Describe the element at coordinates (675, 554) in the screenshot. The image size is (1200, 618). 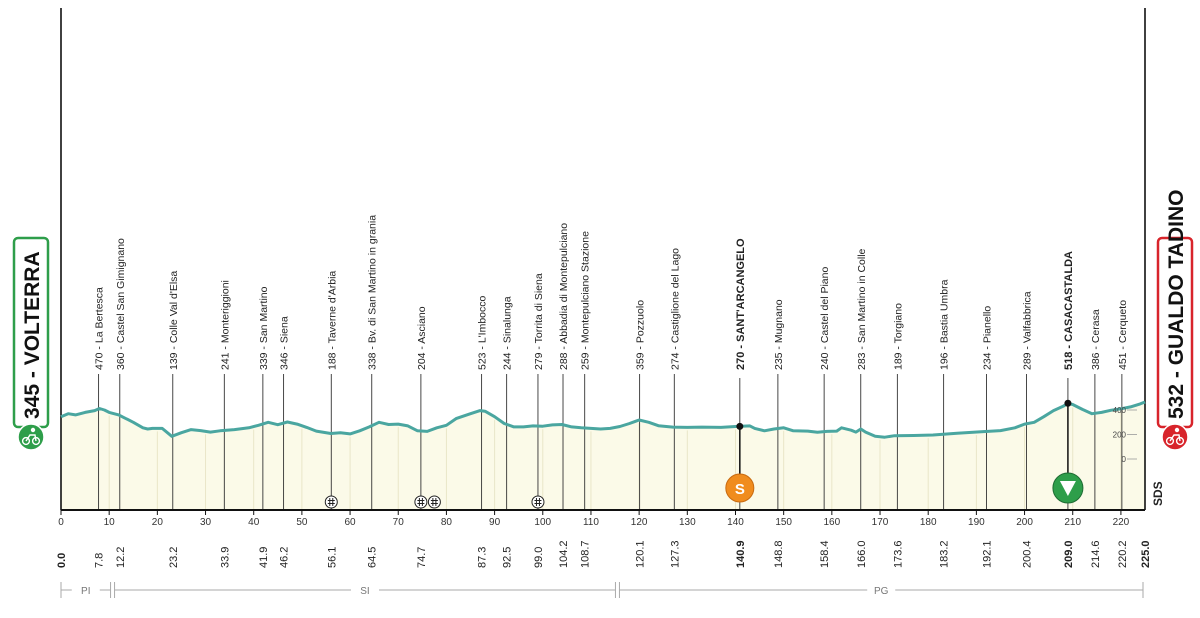
I see `distance-label: 127.3` at that location.